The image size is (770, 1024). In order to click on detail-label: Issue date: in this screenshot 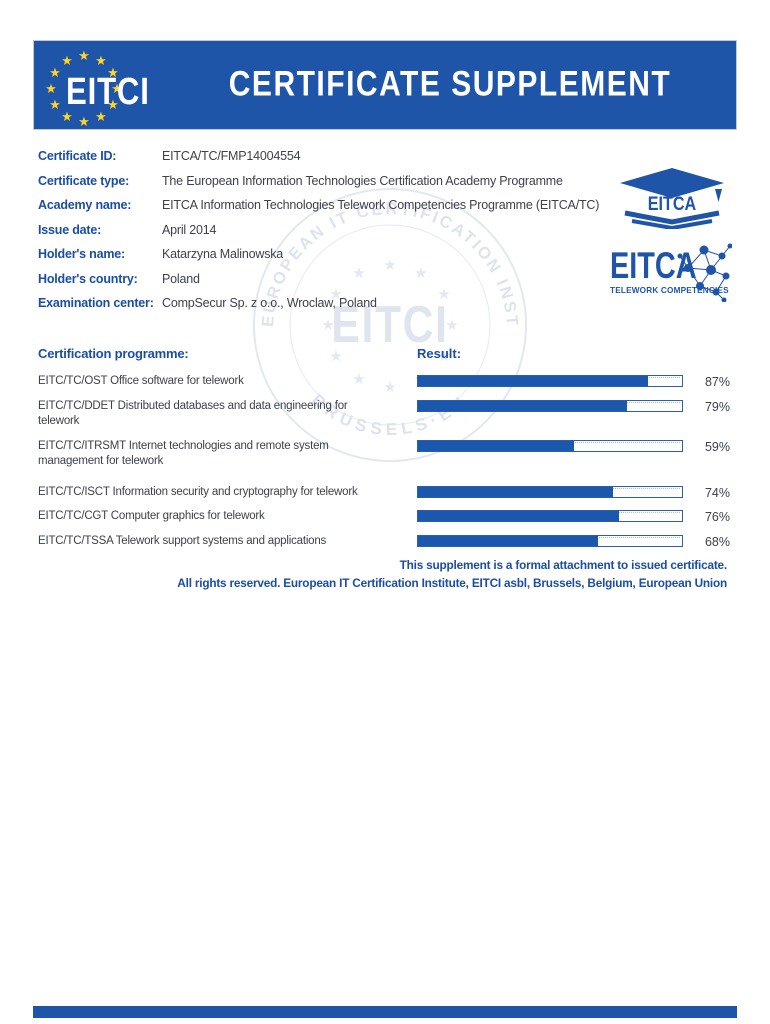, I will do `click(70, 229)`.